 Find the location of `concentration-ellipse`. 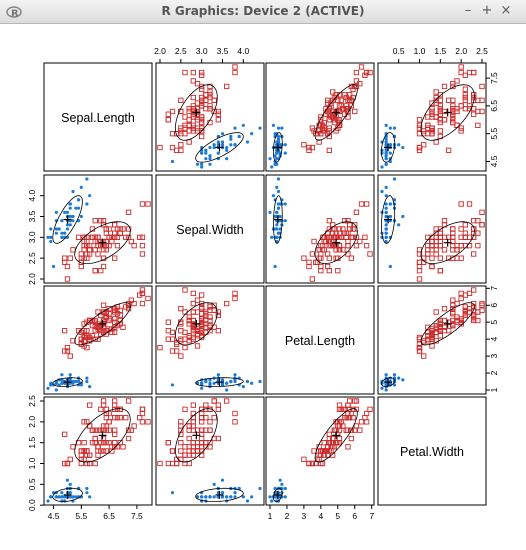

concentration-ellipse is located at coordinates (336, 112).